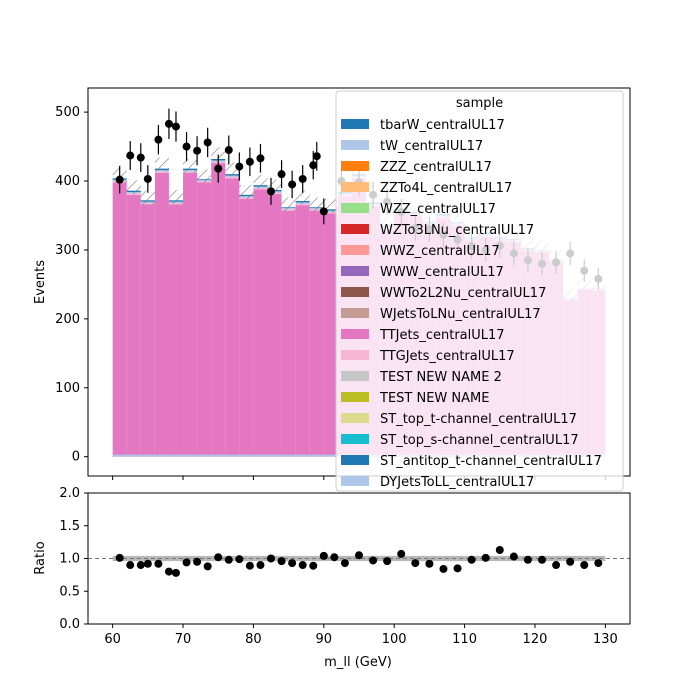  What do you see at coordinates (491, 461) in the screenshot?
I see `legend-label: ST_antitop_t-channel_centralUL17` at bounding box center [491, 461].